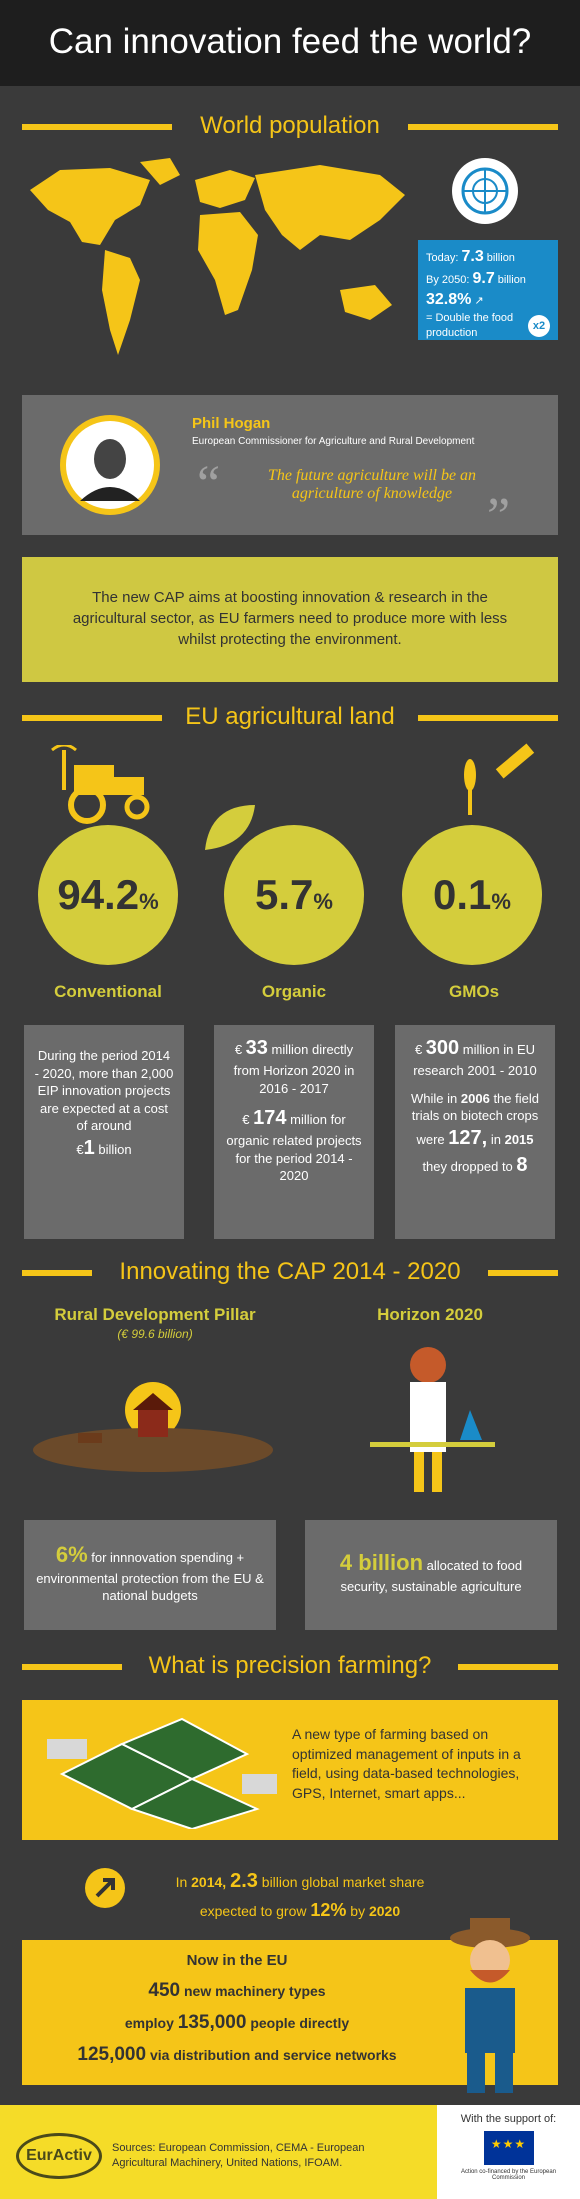 This screenshot has height=2199, width=580. What do you see at coordinates (472, 895) in the screenshot?
I see `gmos-circle: 0.1%` at bounding box center [472, 895].